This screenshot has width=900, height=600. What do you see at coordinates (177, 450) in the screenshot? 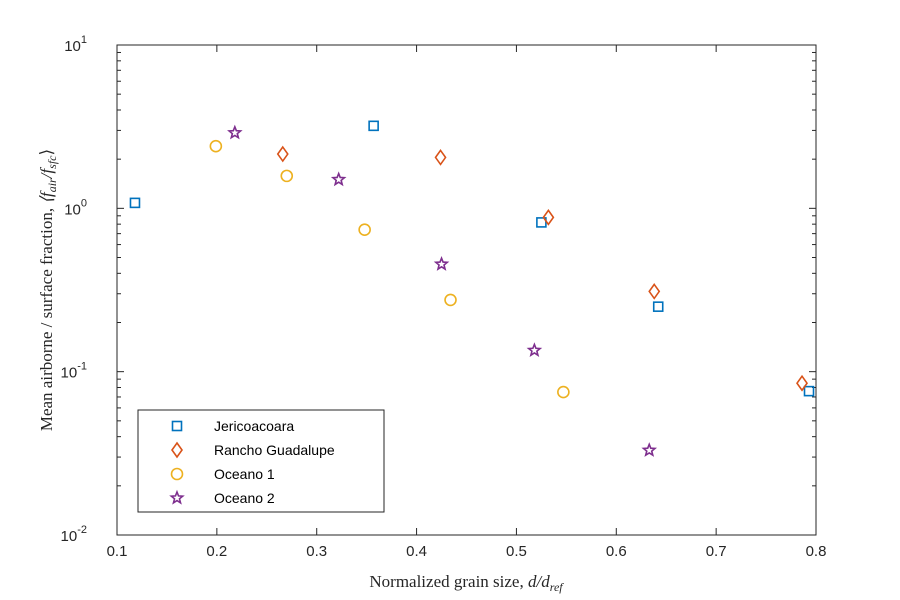
I see `legend-marker-rancho-guadalupe` at bounding box center [177, 450].